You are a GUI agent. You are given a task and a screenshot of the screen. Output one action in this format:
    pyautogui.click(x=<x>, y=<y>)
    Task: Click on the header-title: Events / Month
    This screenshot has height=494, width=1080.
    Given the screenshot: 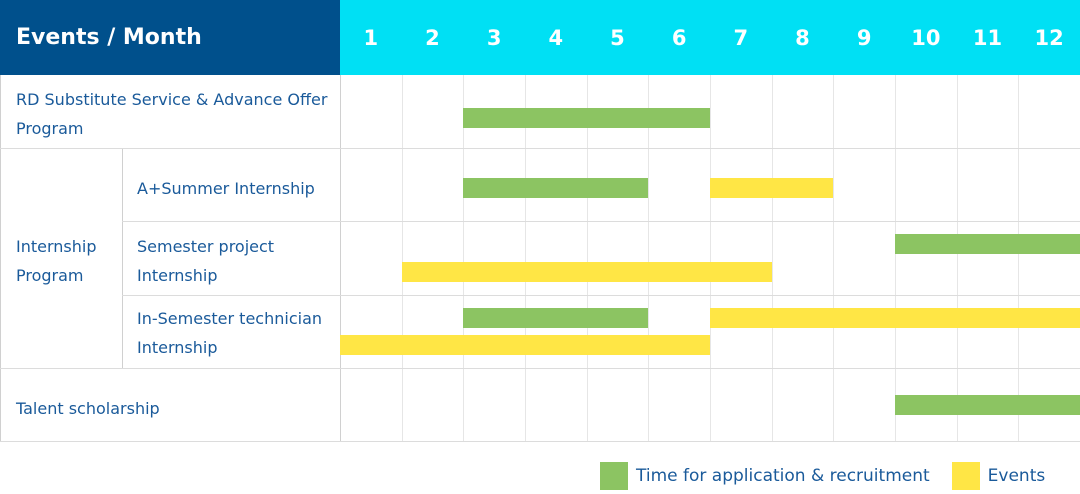 What is the action you would take?
    pyautogui.click(x=170, y=37)
    